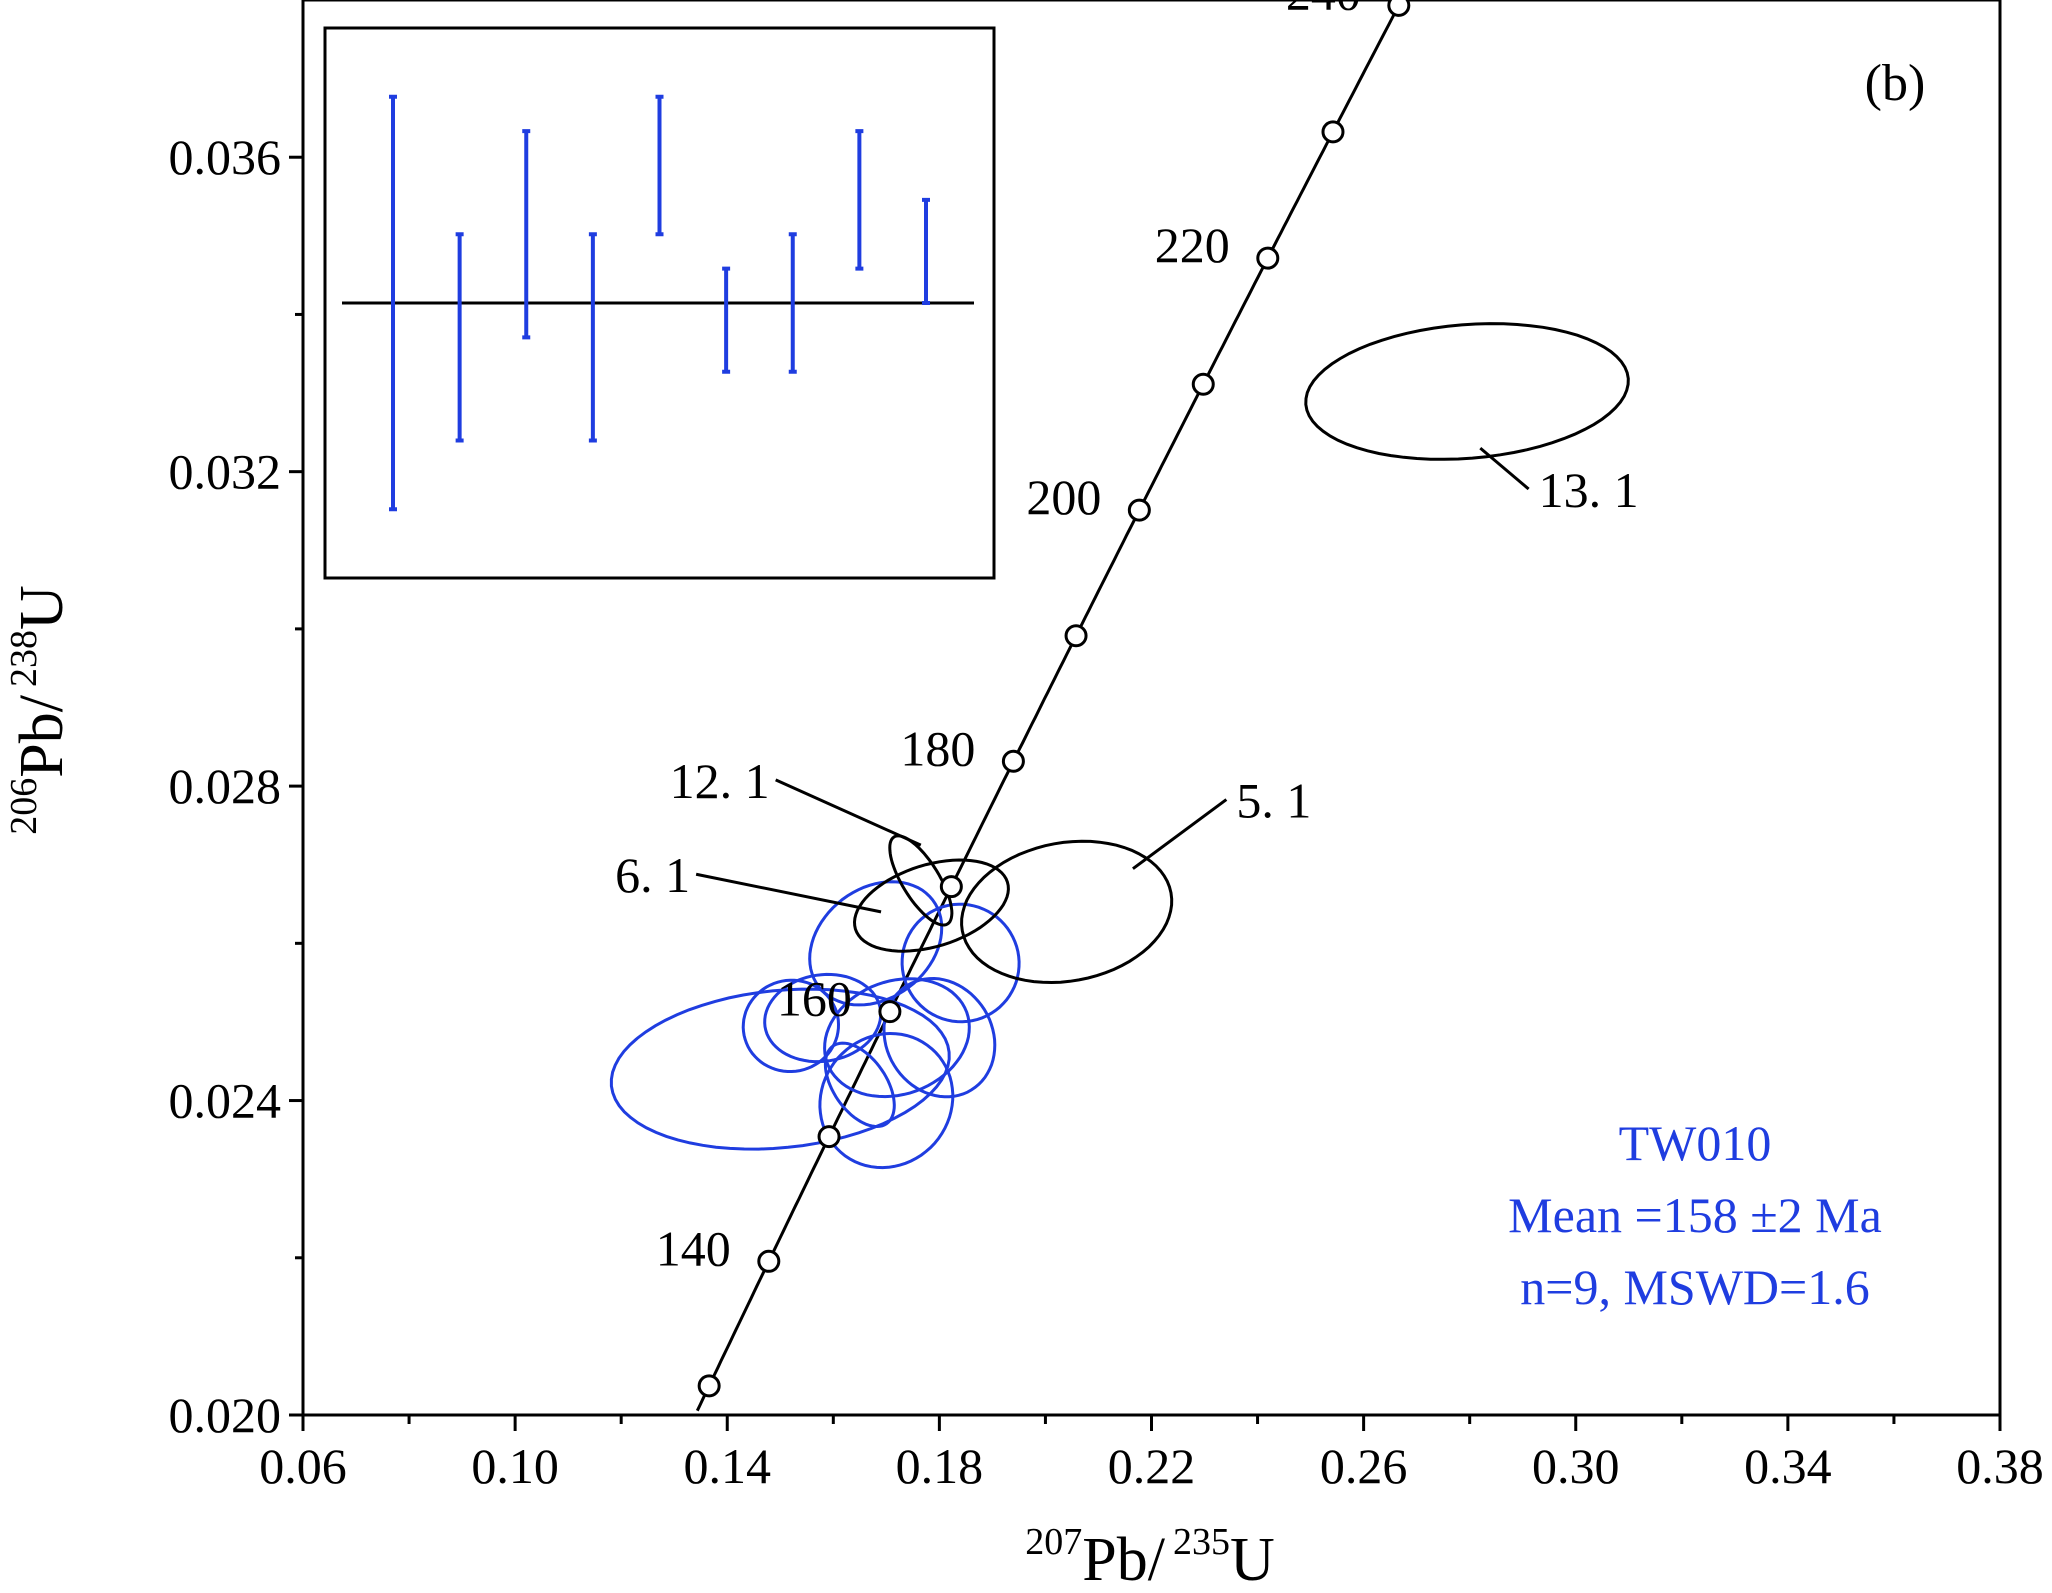  Describe the element at coordinates (1192, 245) in the screenshot. I see `concordia-age-label: 220` at that location.